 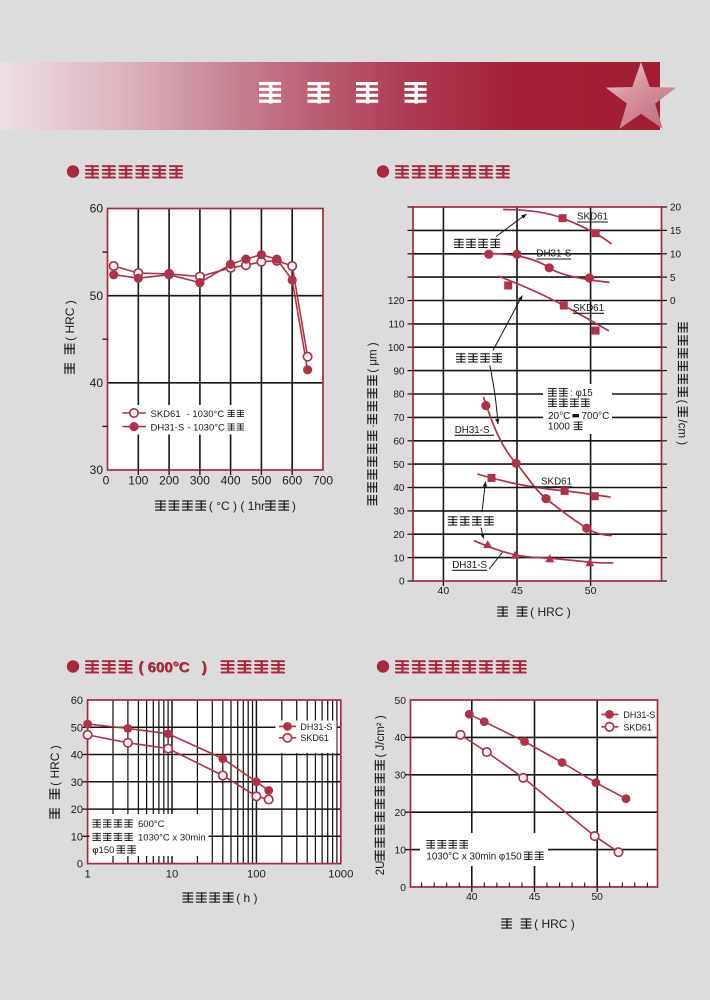 I want to click on svg-text: 600°C, so click(x=151, y=824).